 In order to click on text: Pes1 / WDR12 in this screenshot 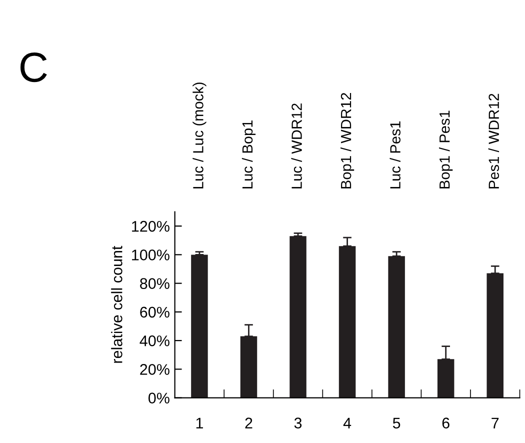, I will do `click(494, 141)`.